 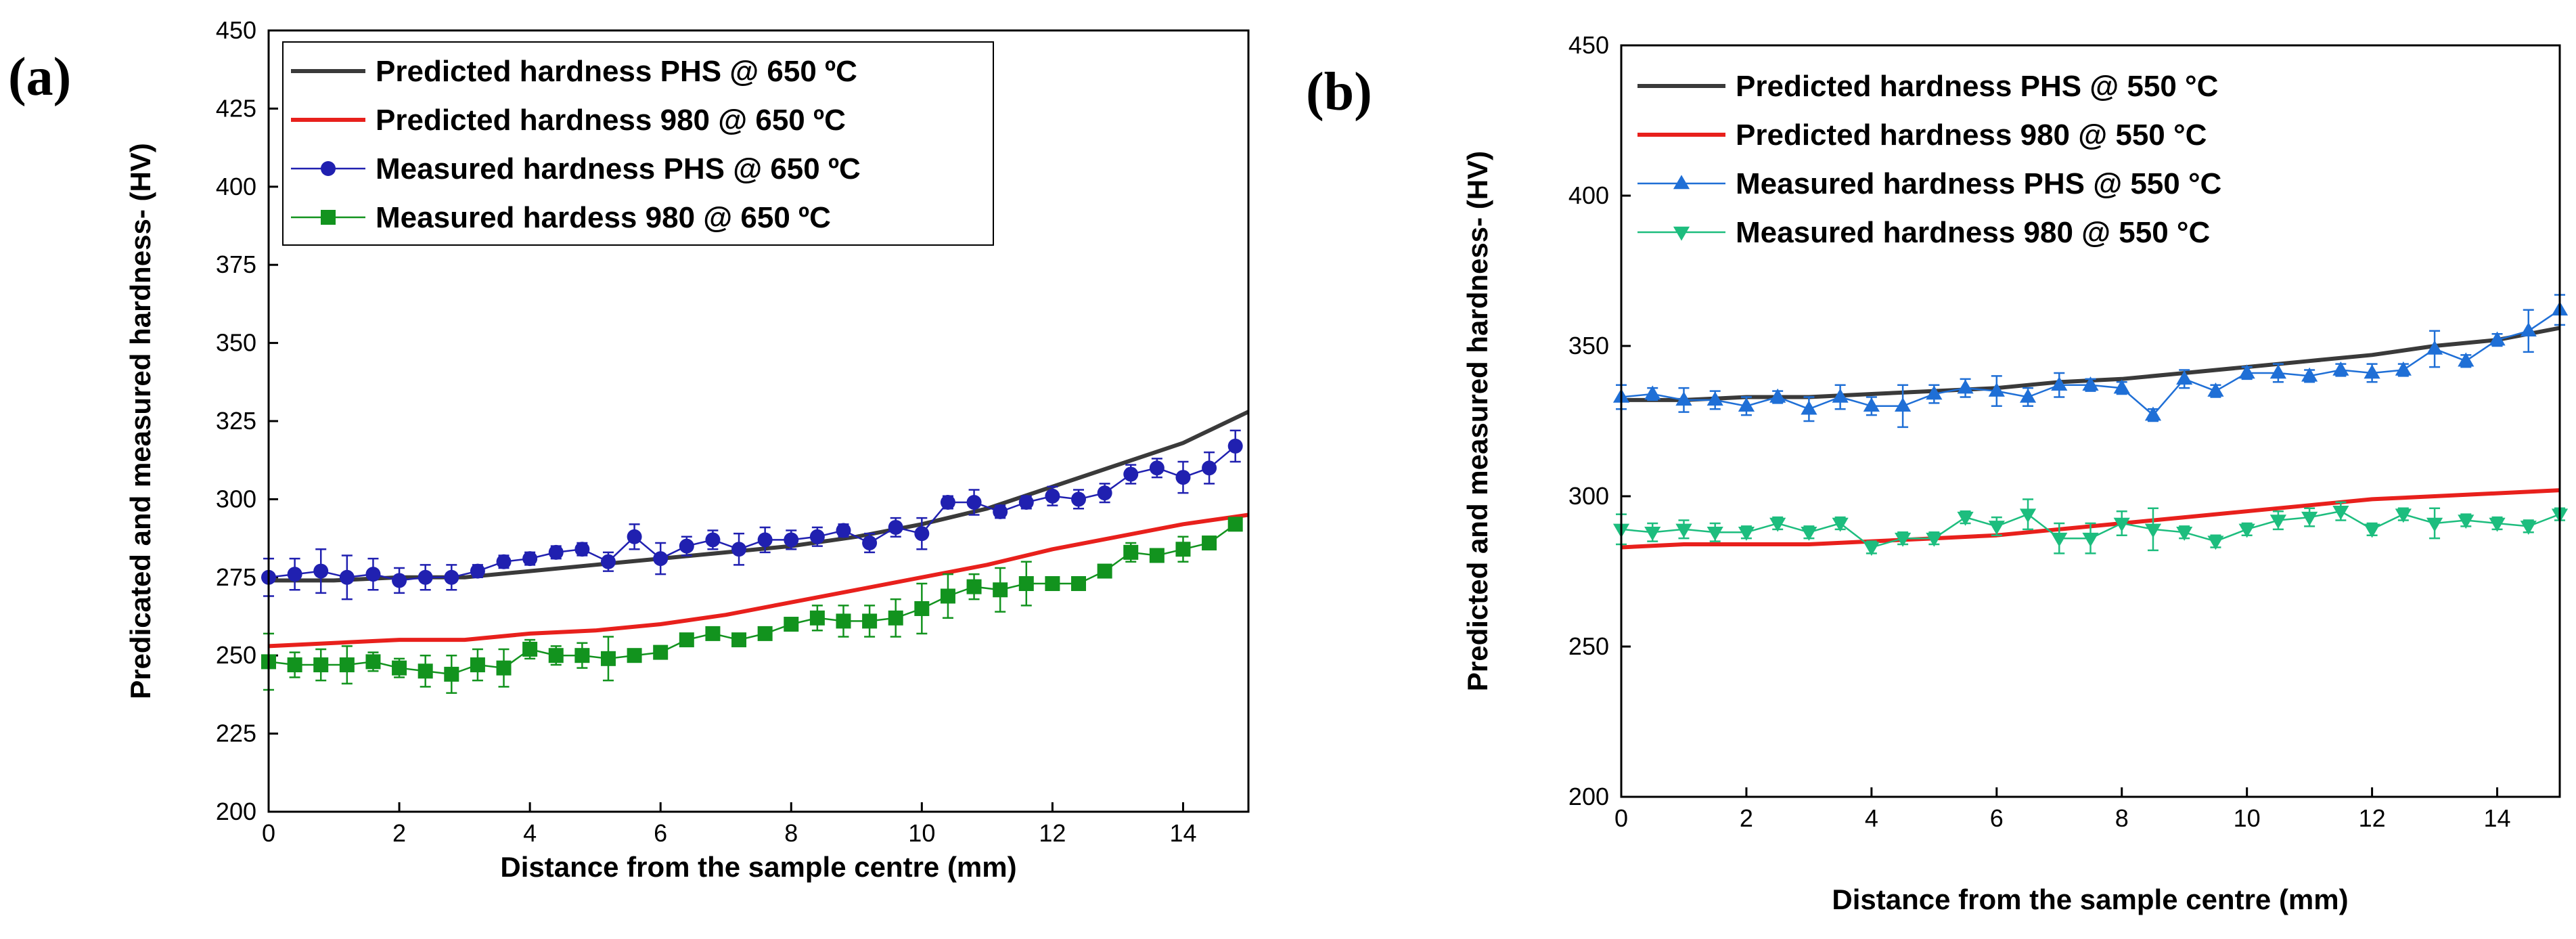 I want to click on panel-b-legend-item-1: Predicted hardness PHS @ 550 °C, so click(x=1977, y=86).